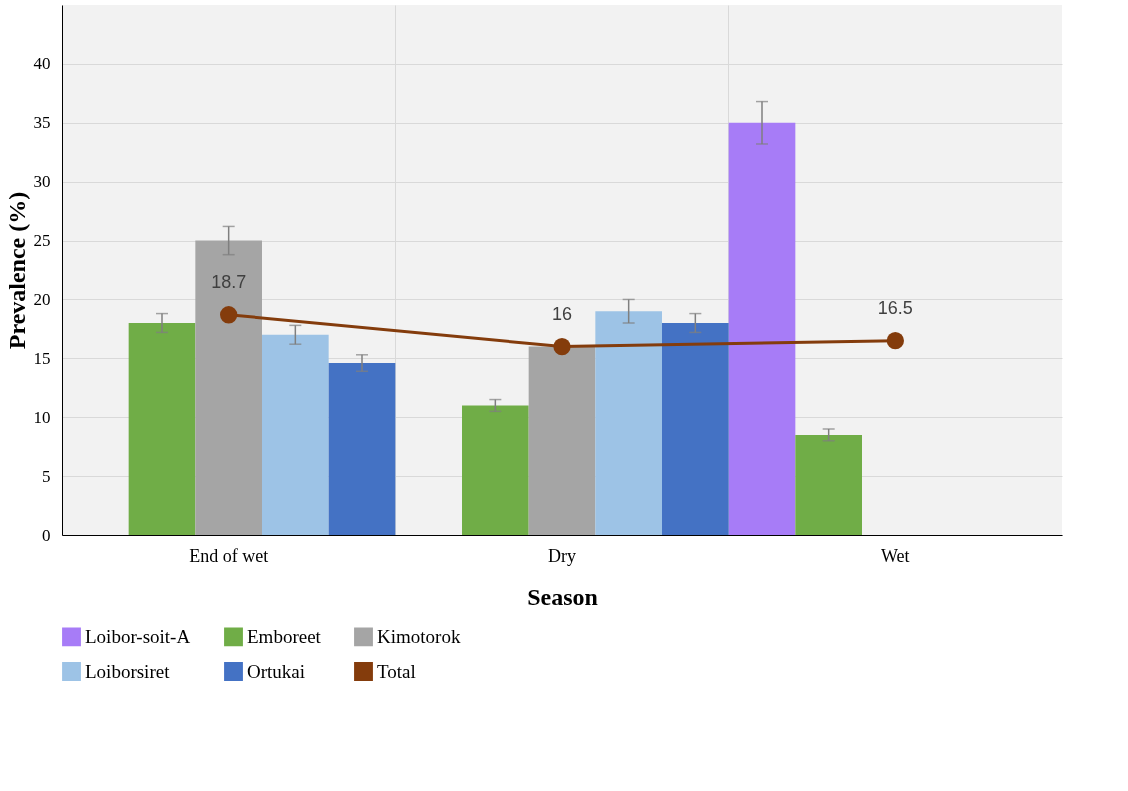 This screenshot has height=791, width=1128. I want to click on legend-label: Total, so click(396, 671).